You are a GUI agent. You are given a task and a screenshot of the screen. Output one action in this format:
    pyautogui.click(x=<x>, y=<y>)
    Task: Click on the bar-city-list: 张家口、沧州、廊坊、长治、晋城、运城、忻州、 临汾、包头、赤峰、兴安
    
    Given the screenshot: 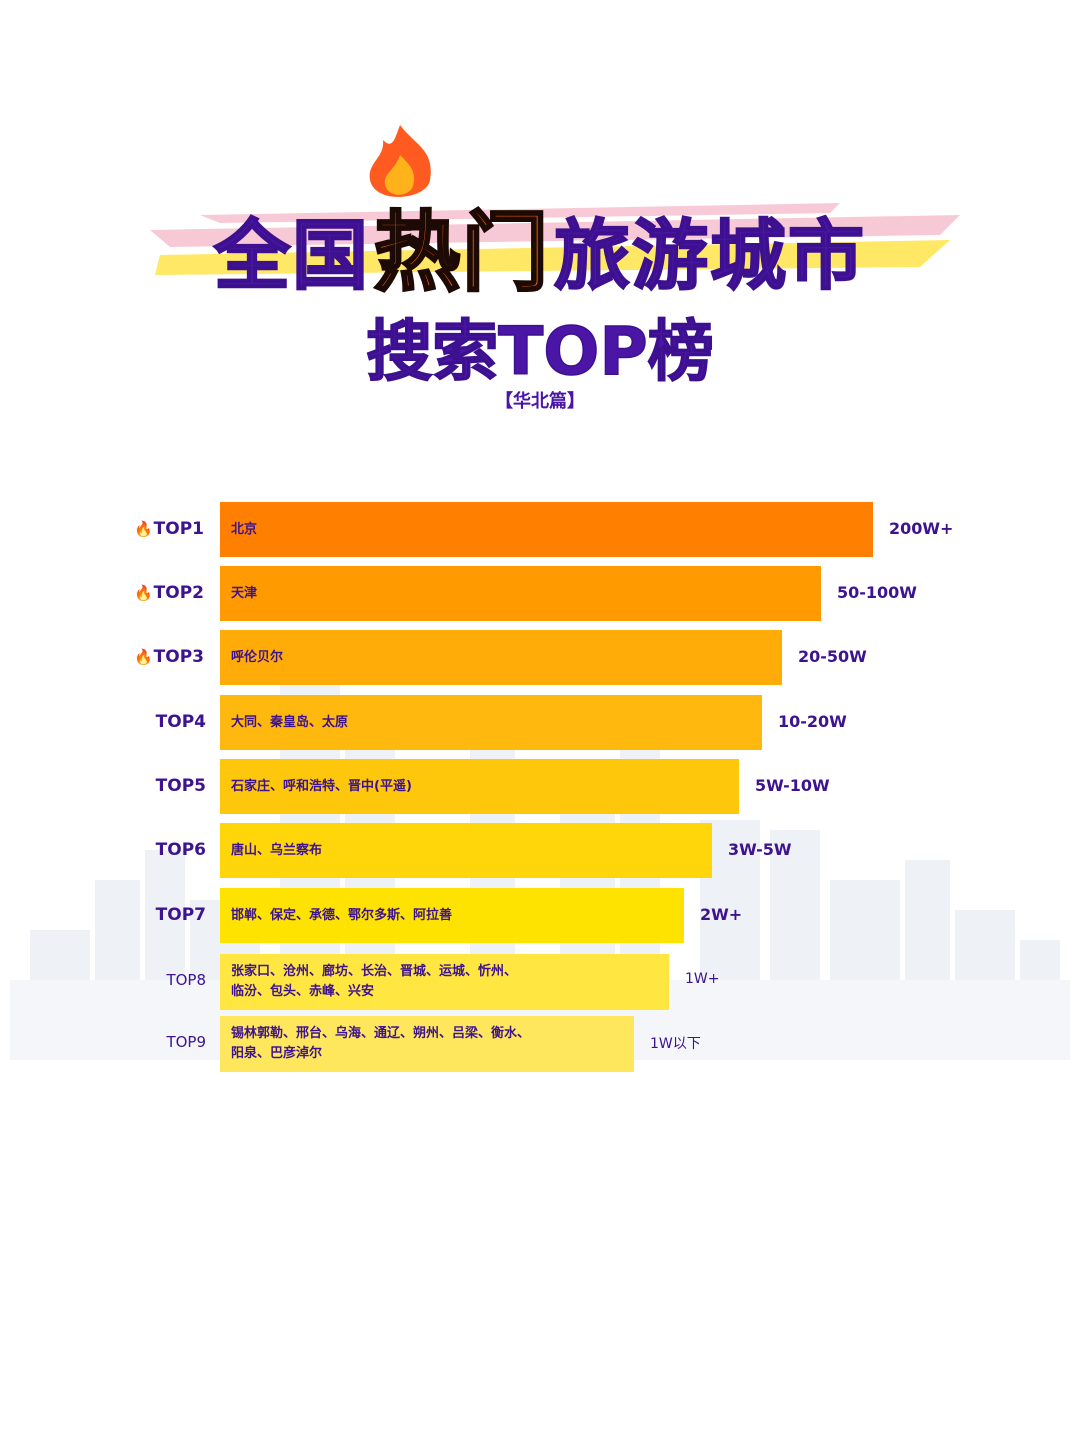 What is the action you would take?
    pyautogui.click(x=374, y=981)
    